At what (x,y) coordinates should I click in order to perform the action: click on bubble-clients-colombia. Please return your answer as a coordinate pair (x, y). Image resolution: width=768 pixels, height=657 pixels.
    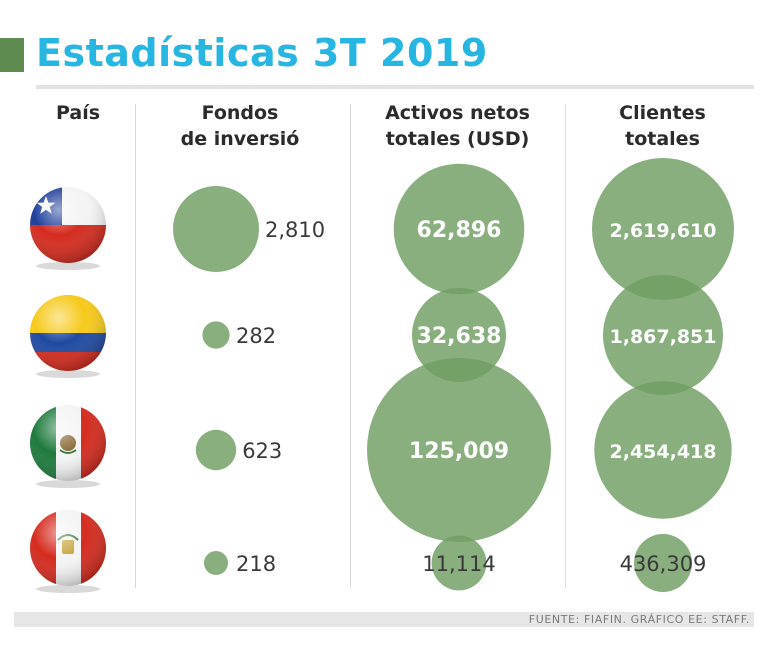
    Looking at the image, I should click on (663, 335).